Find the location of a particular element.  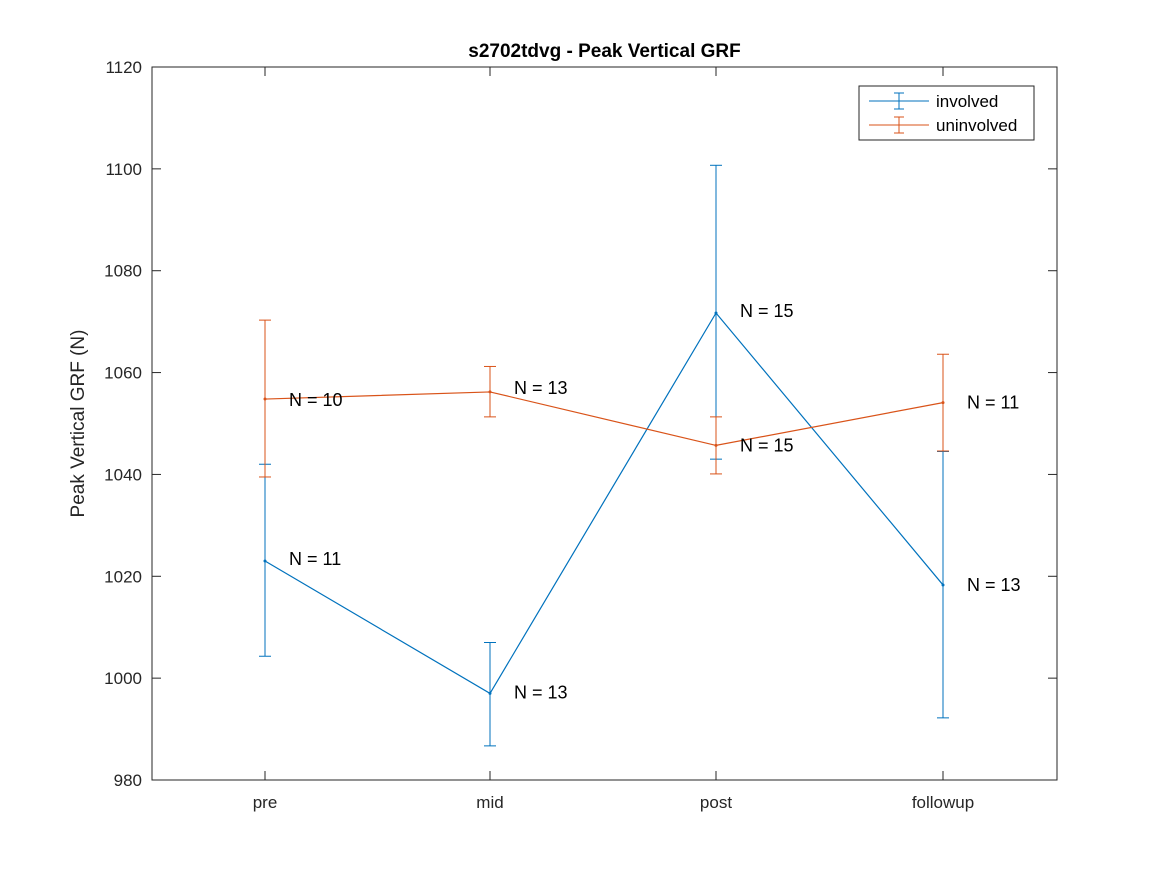

data-annotation: N = 10 is located at coordinates (316, 400).